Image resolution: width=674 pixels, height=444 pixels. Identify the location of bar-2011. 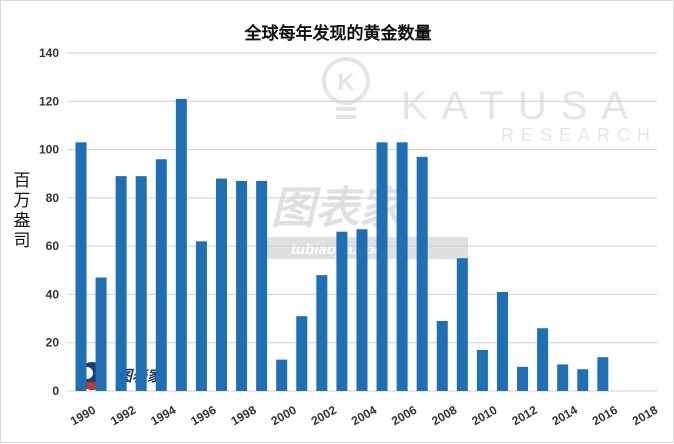
(502, 341).